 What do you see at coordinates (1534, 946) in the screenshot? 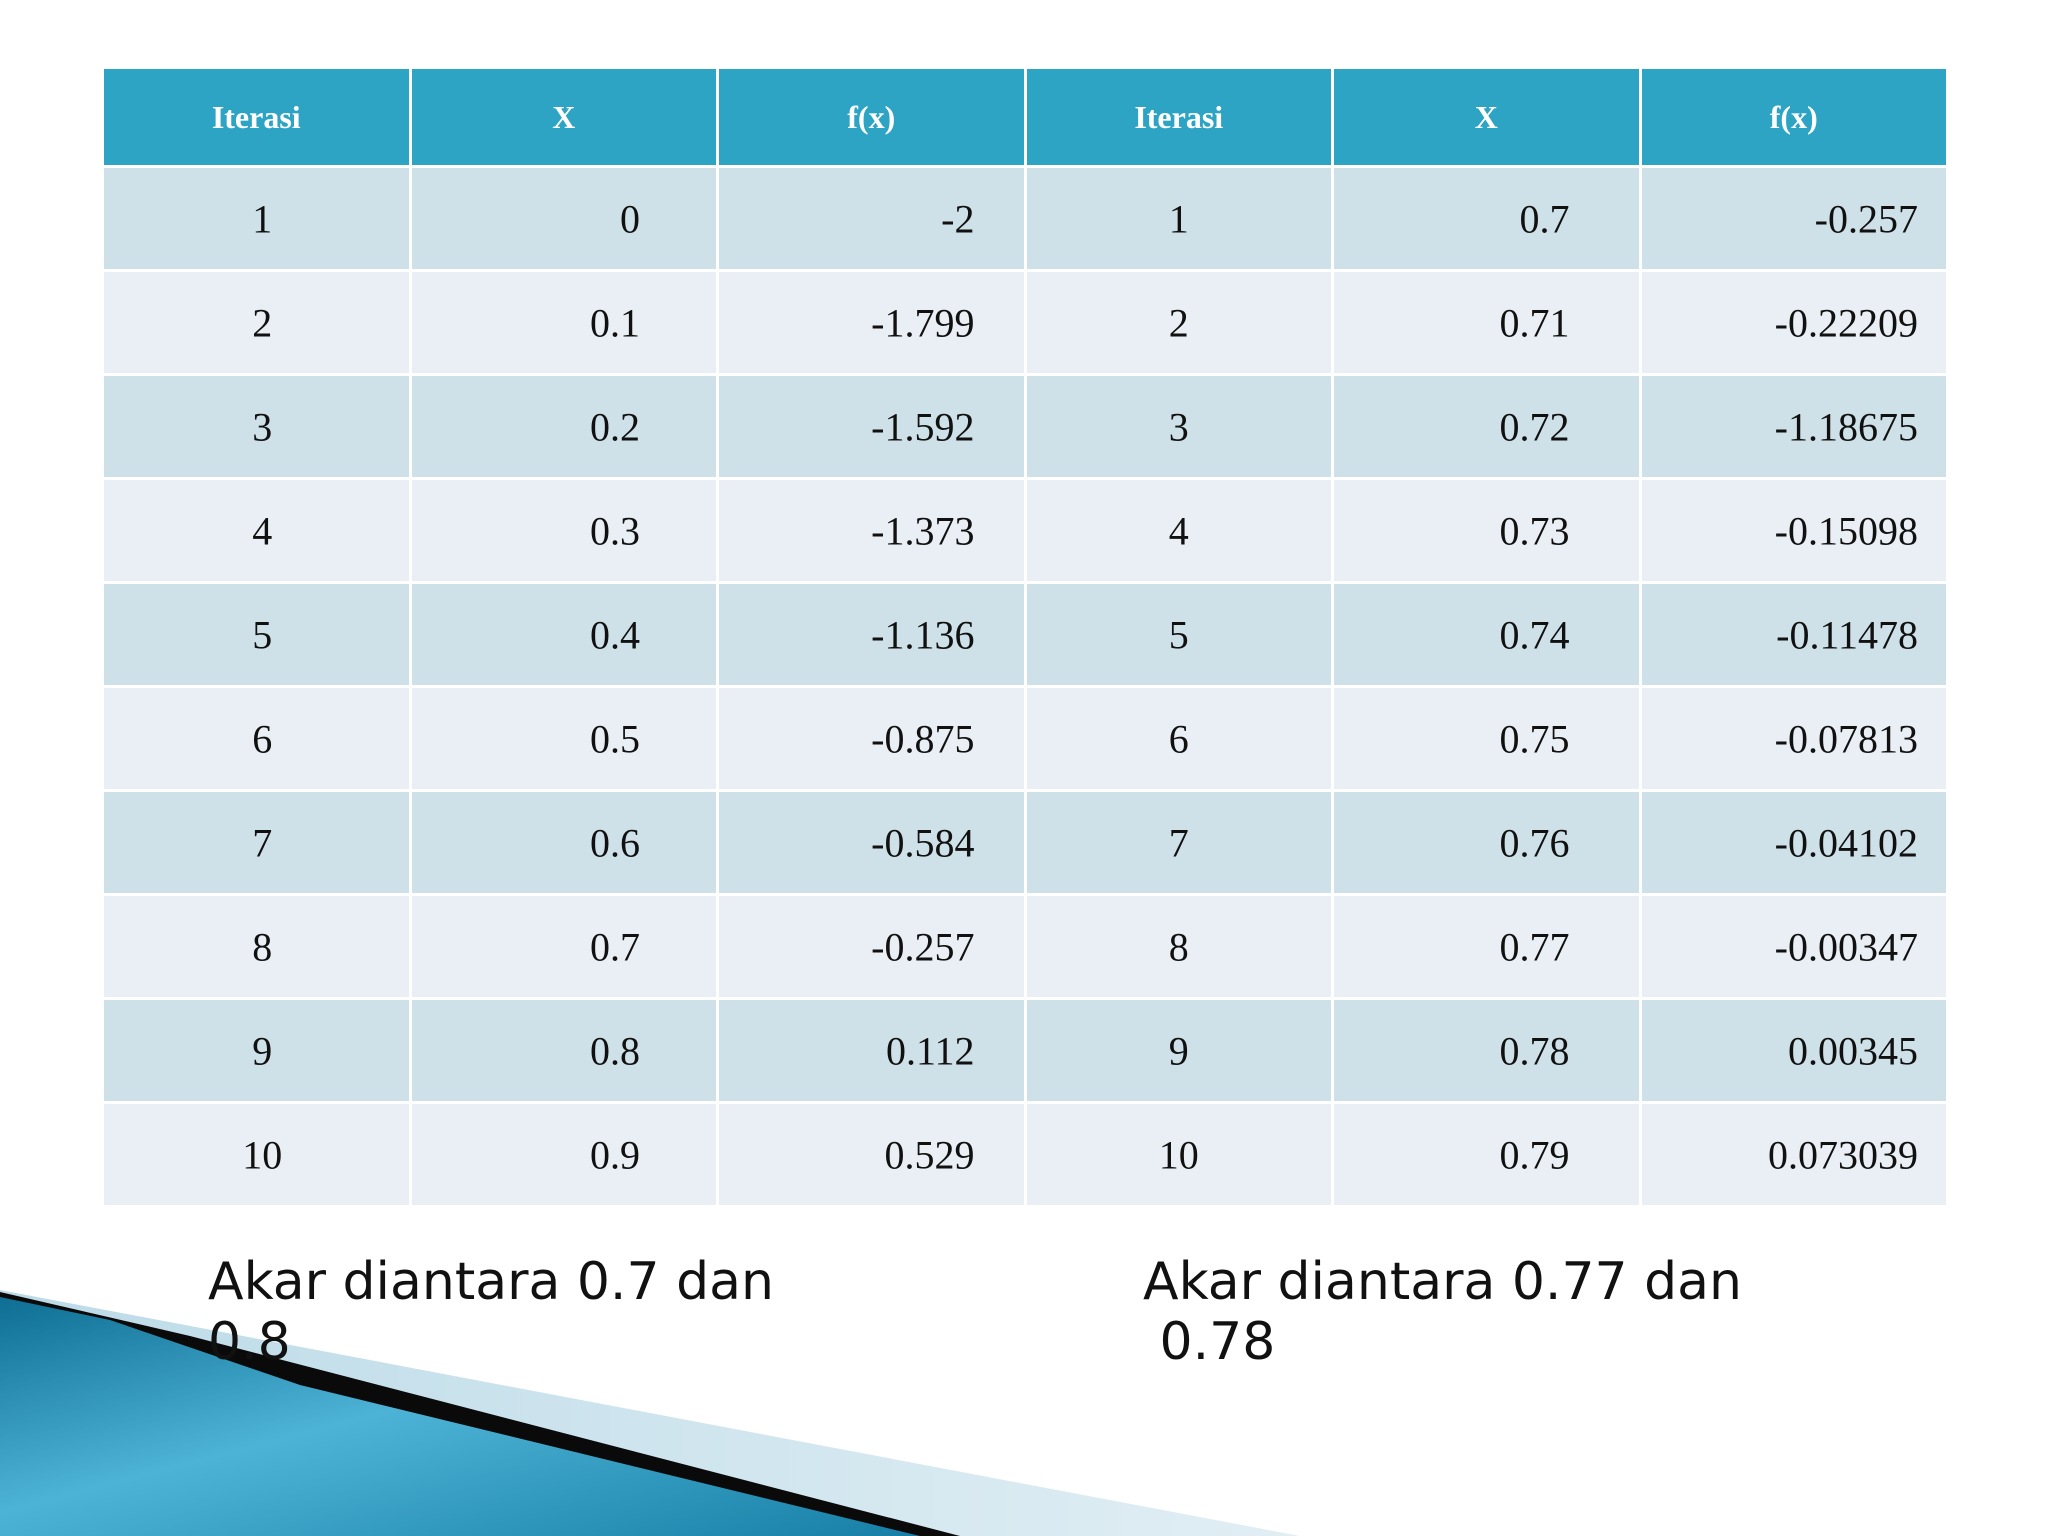
I see `cell-value: 0.77` at bounding box center [1534, 946].